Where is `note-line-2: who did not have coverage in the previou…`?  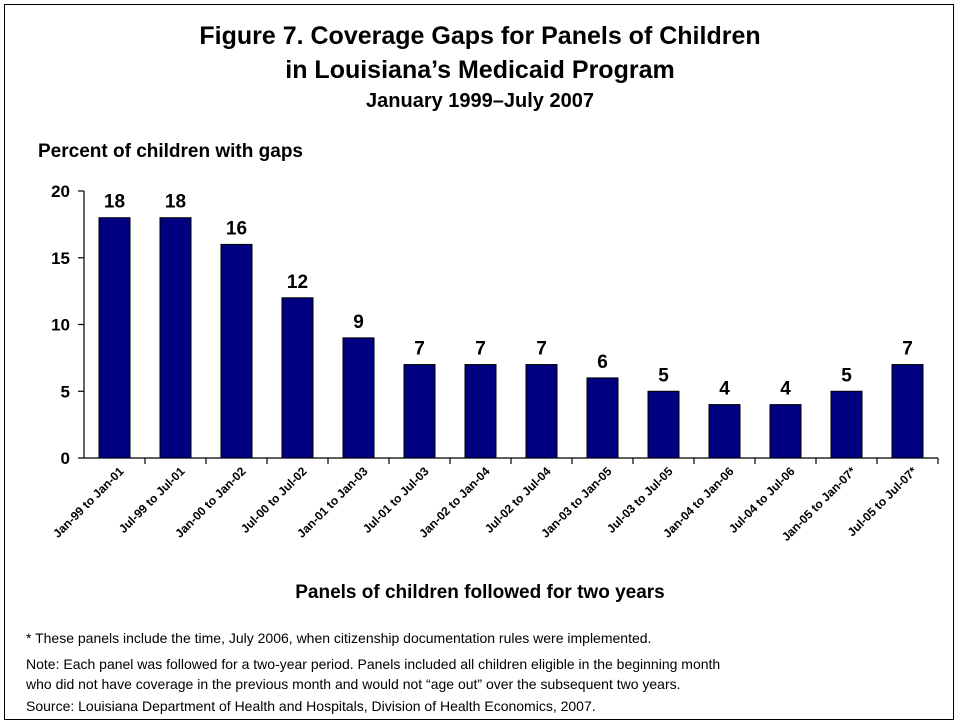
note-line-2: who did not have coverage in the previou… is located at coordinates (353, 684).